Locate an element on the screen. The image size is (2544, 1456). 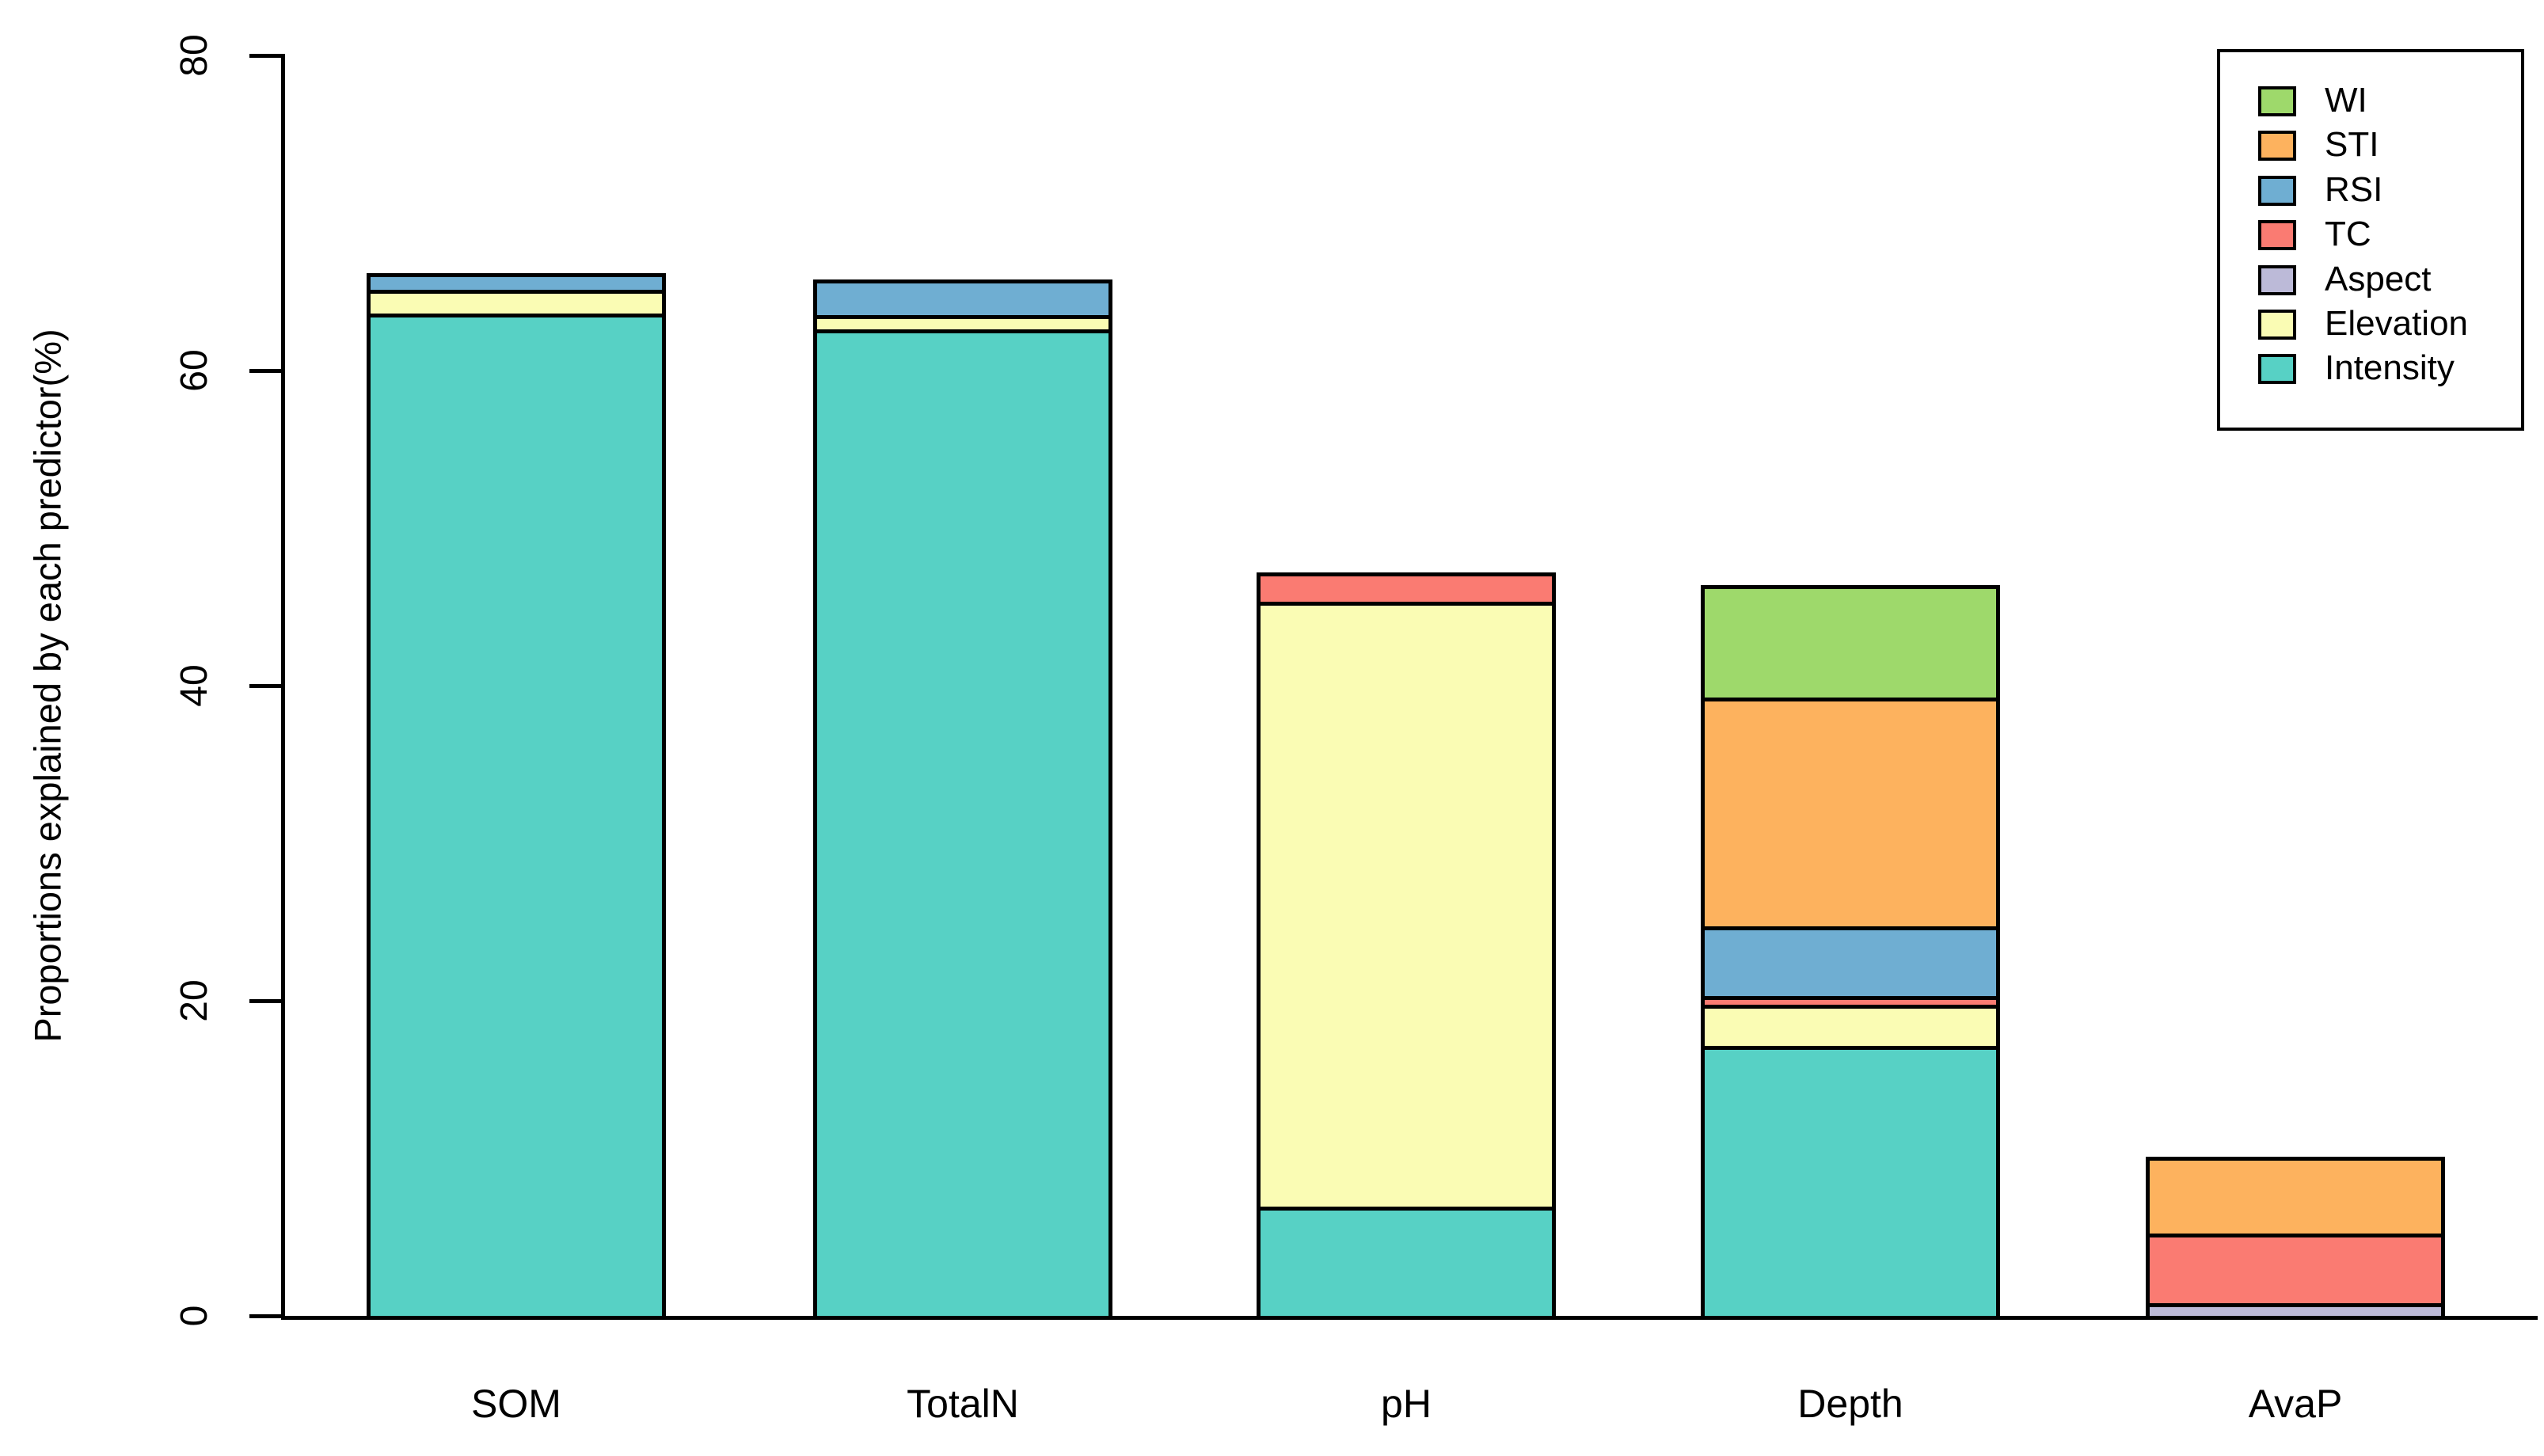
bar-ph is located at coordinates (1406, 946).